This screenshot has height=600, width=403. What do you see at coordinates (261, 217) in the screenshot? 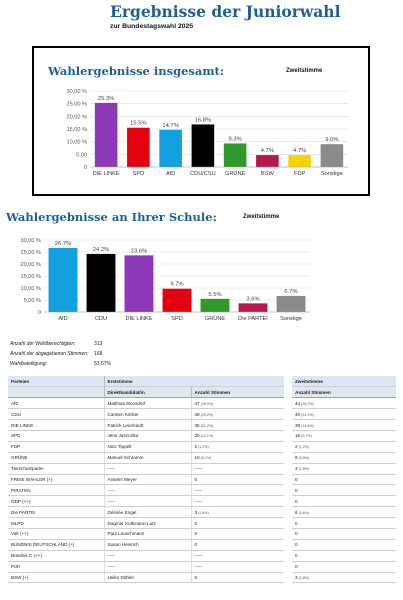
I see `chart2-subheading: Zweitstimme` at bounding box center [261, 217].